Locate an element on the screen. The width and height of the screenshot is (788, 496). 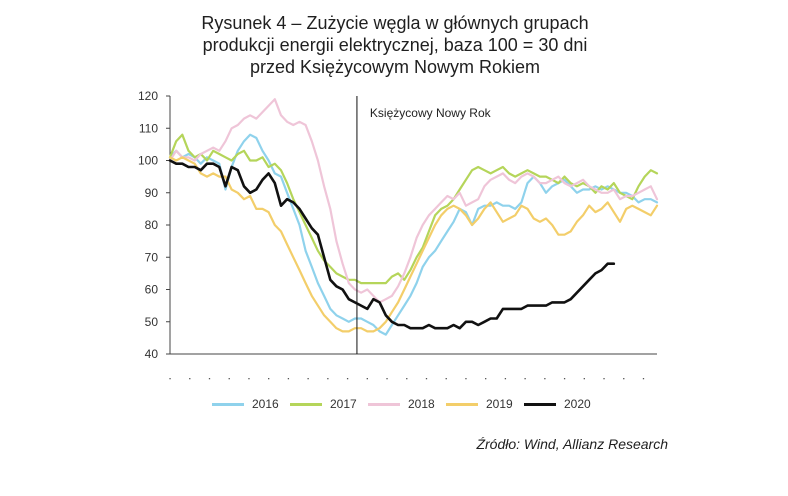
y-tick-label: 40 is located at coordinates (152, 354).